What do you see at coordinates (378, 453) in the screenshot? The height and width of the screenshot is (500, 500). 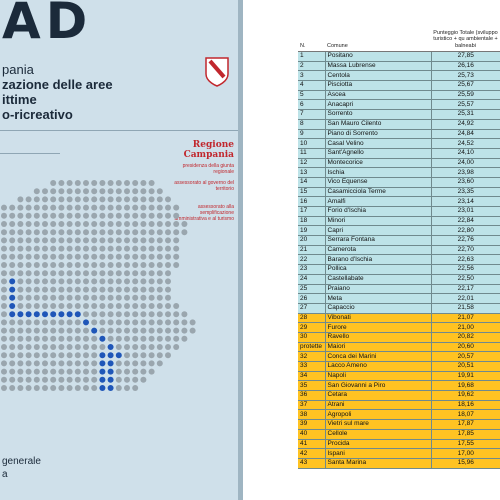 I see `comune-cell: Ispani` at bounding box center [378, 453].